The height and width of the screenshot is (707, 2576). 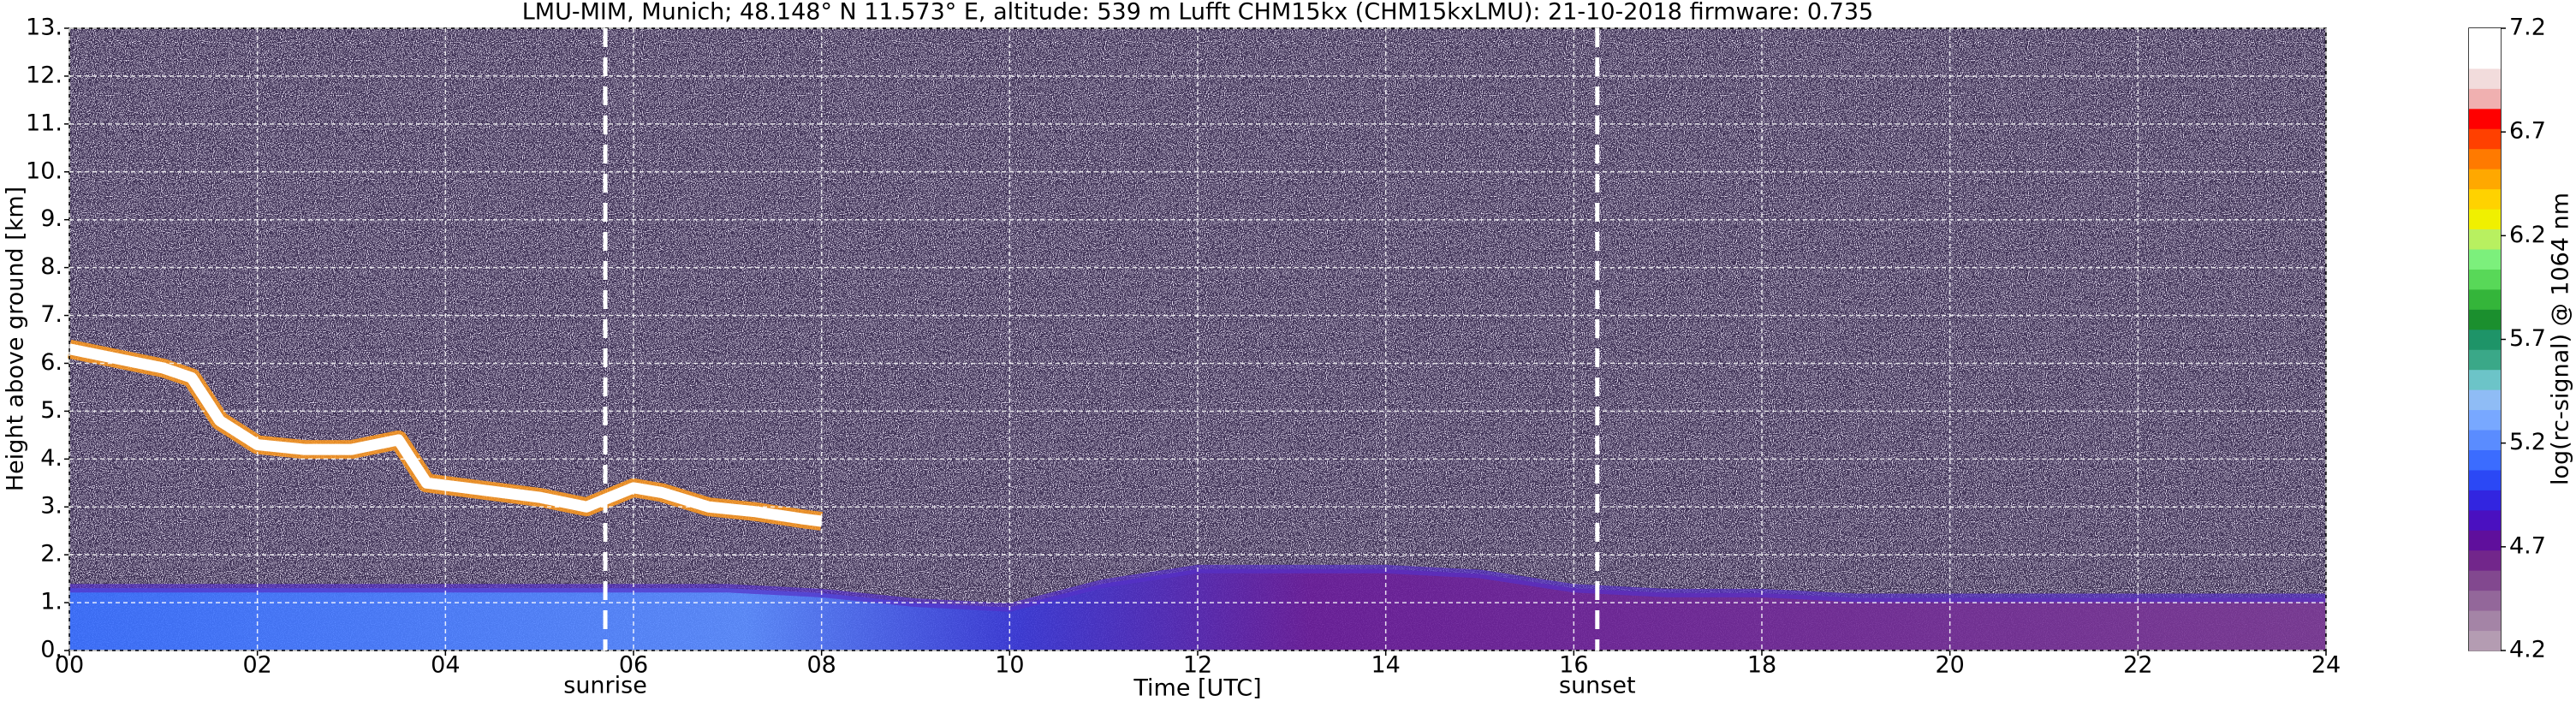 What do you see at coordinates (633, 665) in the screenshot?
I see `x-tick-label: 06` at bounding box center [633, 665].